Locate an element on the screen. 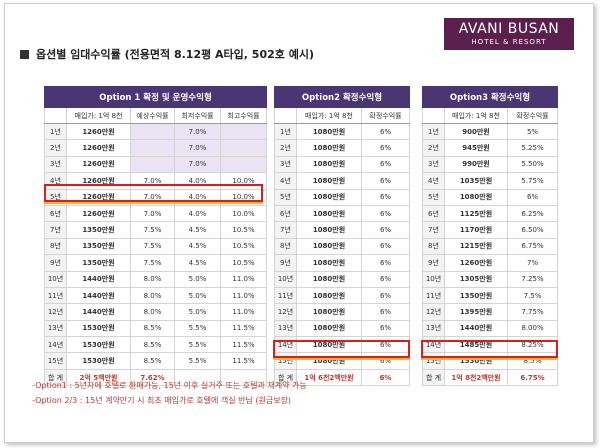 Image resolution: width=600 pixels, height=448 pixels. table-title-row: Option3 확정수익형 is located at coordinates (490, 97).